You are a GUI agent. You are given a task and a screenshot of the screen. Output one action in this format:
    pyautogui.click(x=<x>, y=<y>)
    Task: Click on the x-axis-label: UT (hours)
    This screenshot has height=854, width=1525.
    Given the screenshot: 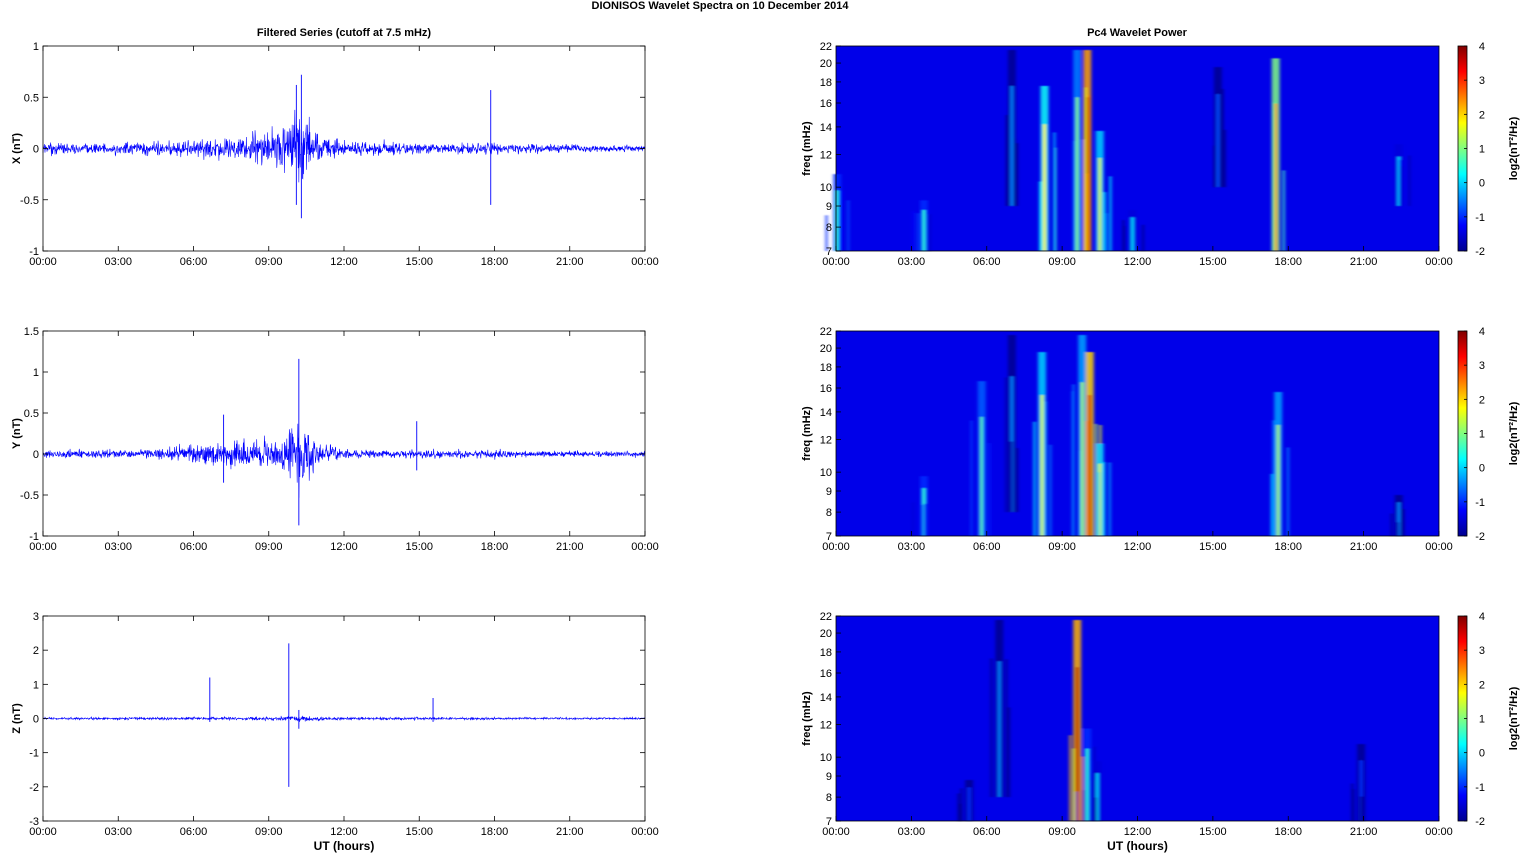 What is the action you would take?
    pyautogui.click(x=344, y=846)
    